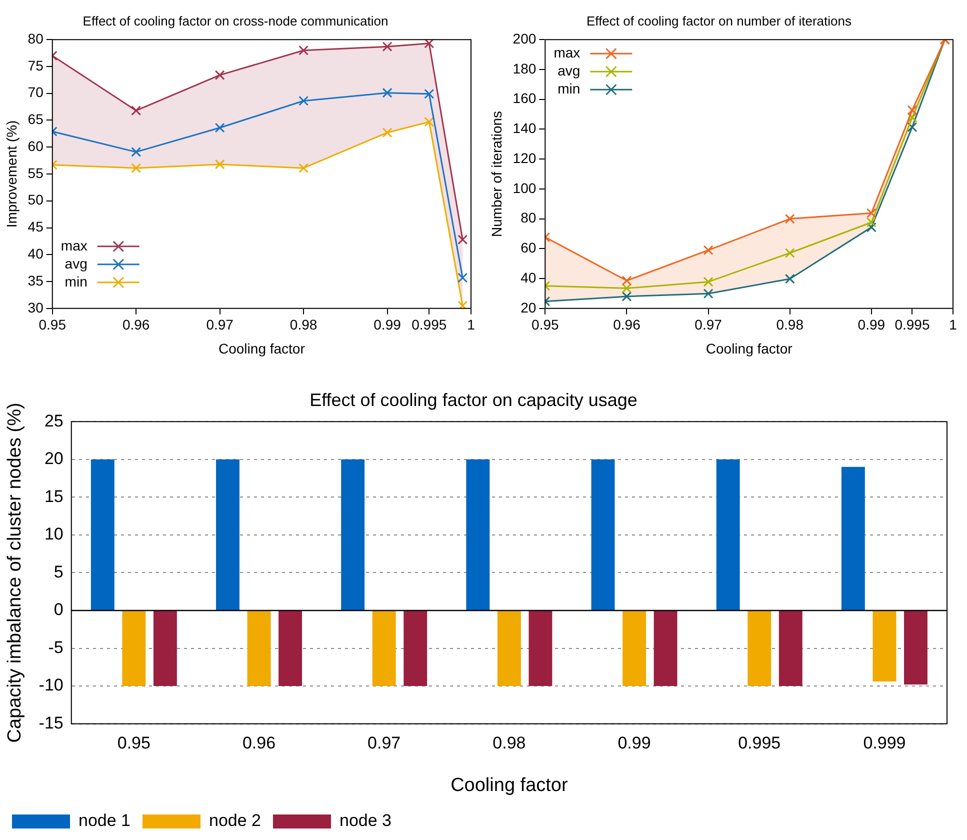  Describe the element at coordinates (36, 226) in the screenshot. I see `y-tick-label: 45` at that location.